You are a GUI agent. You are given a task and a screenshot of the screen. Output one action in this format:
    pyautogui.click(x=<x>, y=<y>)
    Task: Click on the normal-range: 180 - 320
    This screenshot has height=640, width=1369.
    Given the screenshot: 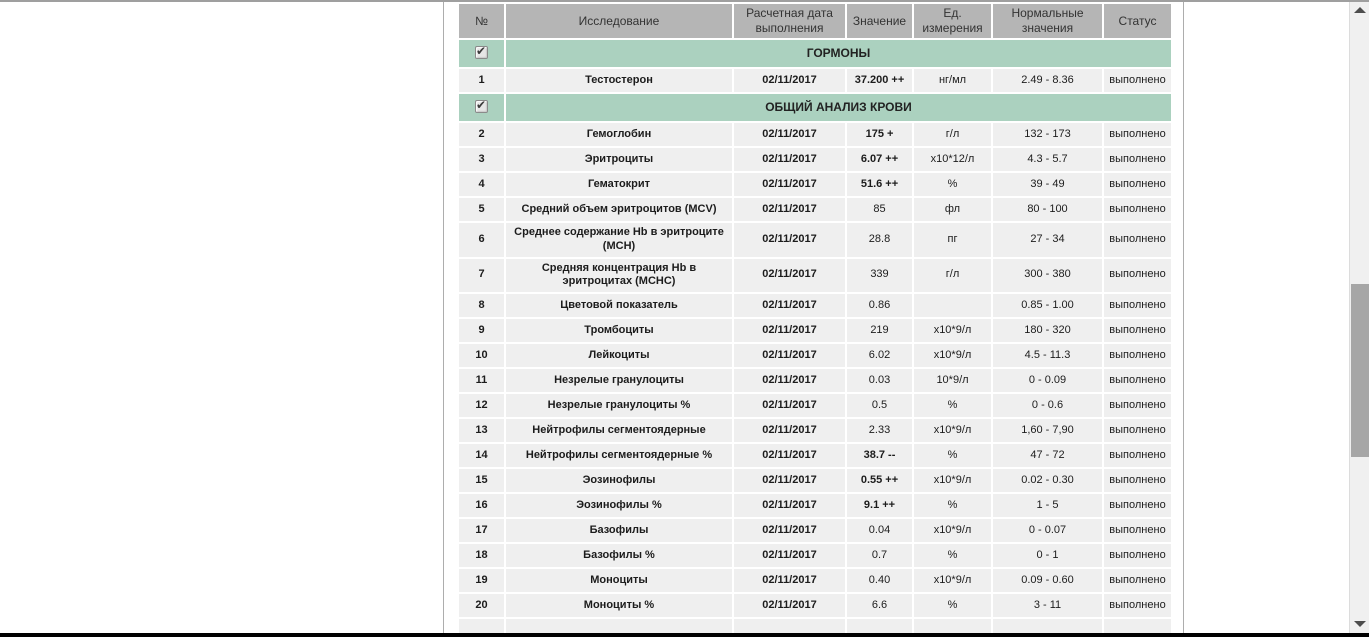 What is the action you would take?
    pyautogui.click(x=1047, y=330)
    